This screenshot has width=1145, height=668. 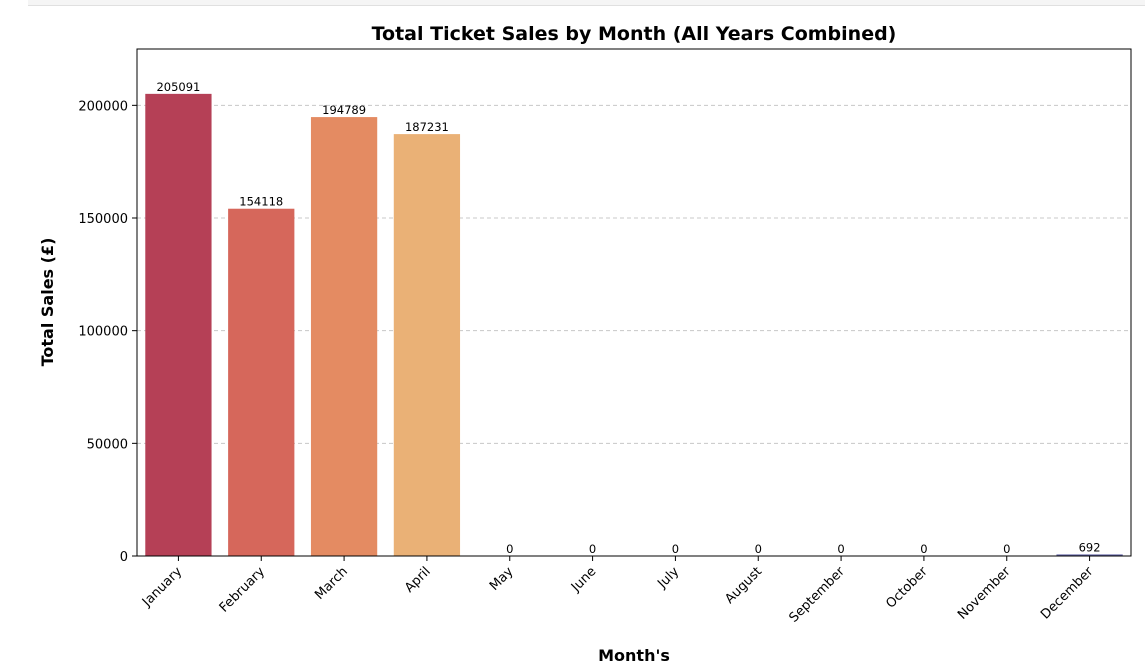 What do you see at coordinates (103, 106) in the screenshot?
I see `y-tick-label: 200000` at bounding box center [103, 106].